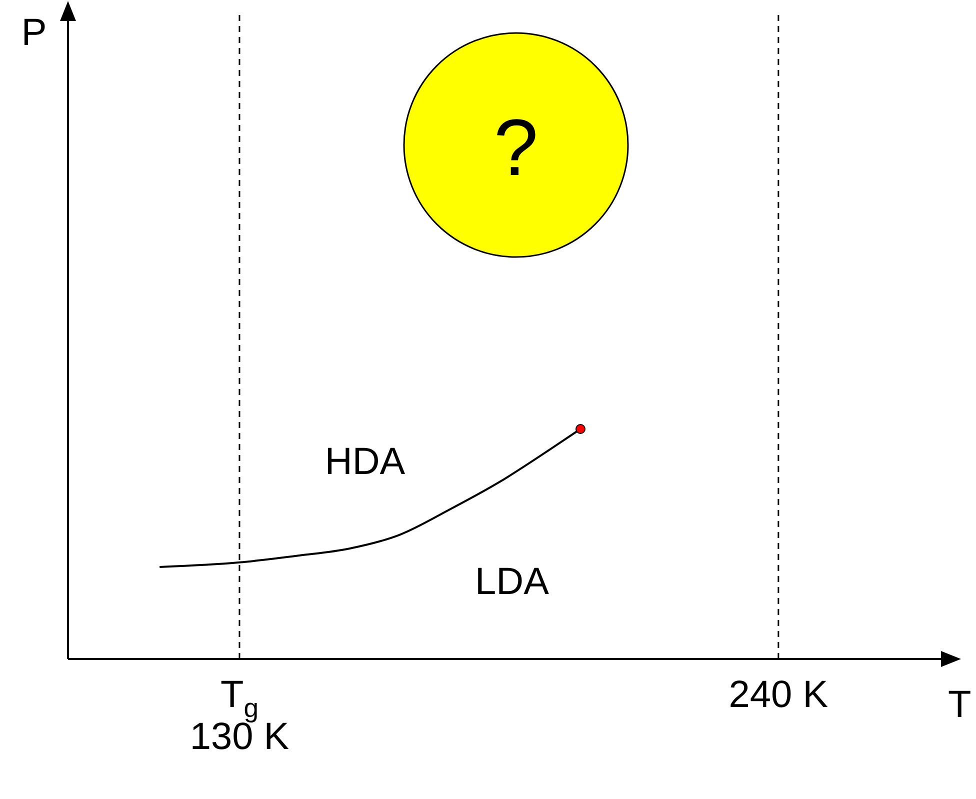 Image resolution: width=976 pixels, height=799 pixels. What do you see at coordinates (240, 716) in the screenshot?
I see `x-tick-label: T$_{g}$ 130 K` at bounding box center [240, 716].